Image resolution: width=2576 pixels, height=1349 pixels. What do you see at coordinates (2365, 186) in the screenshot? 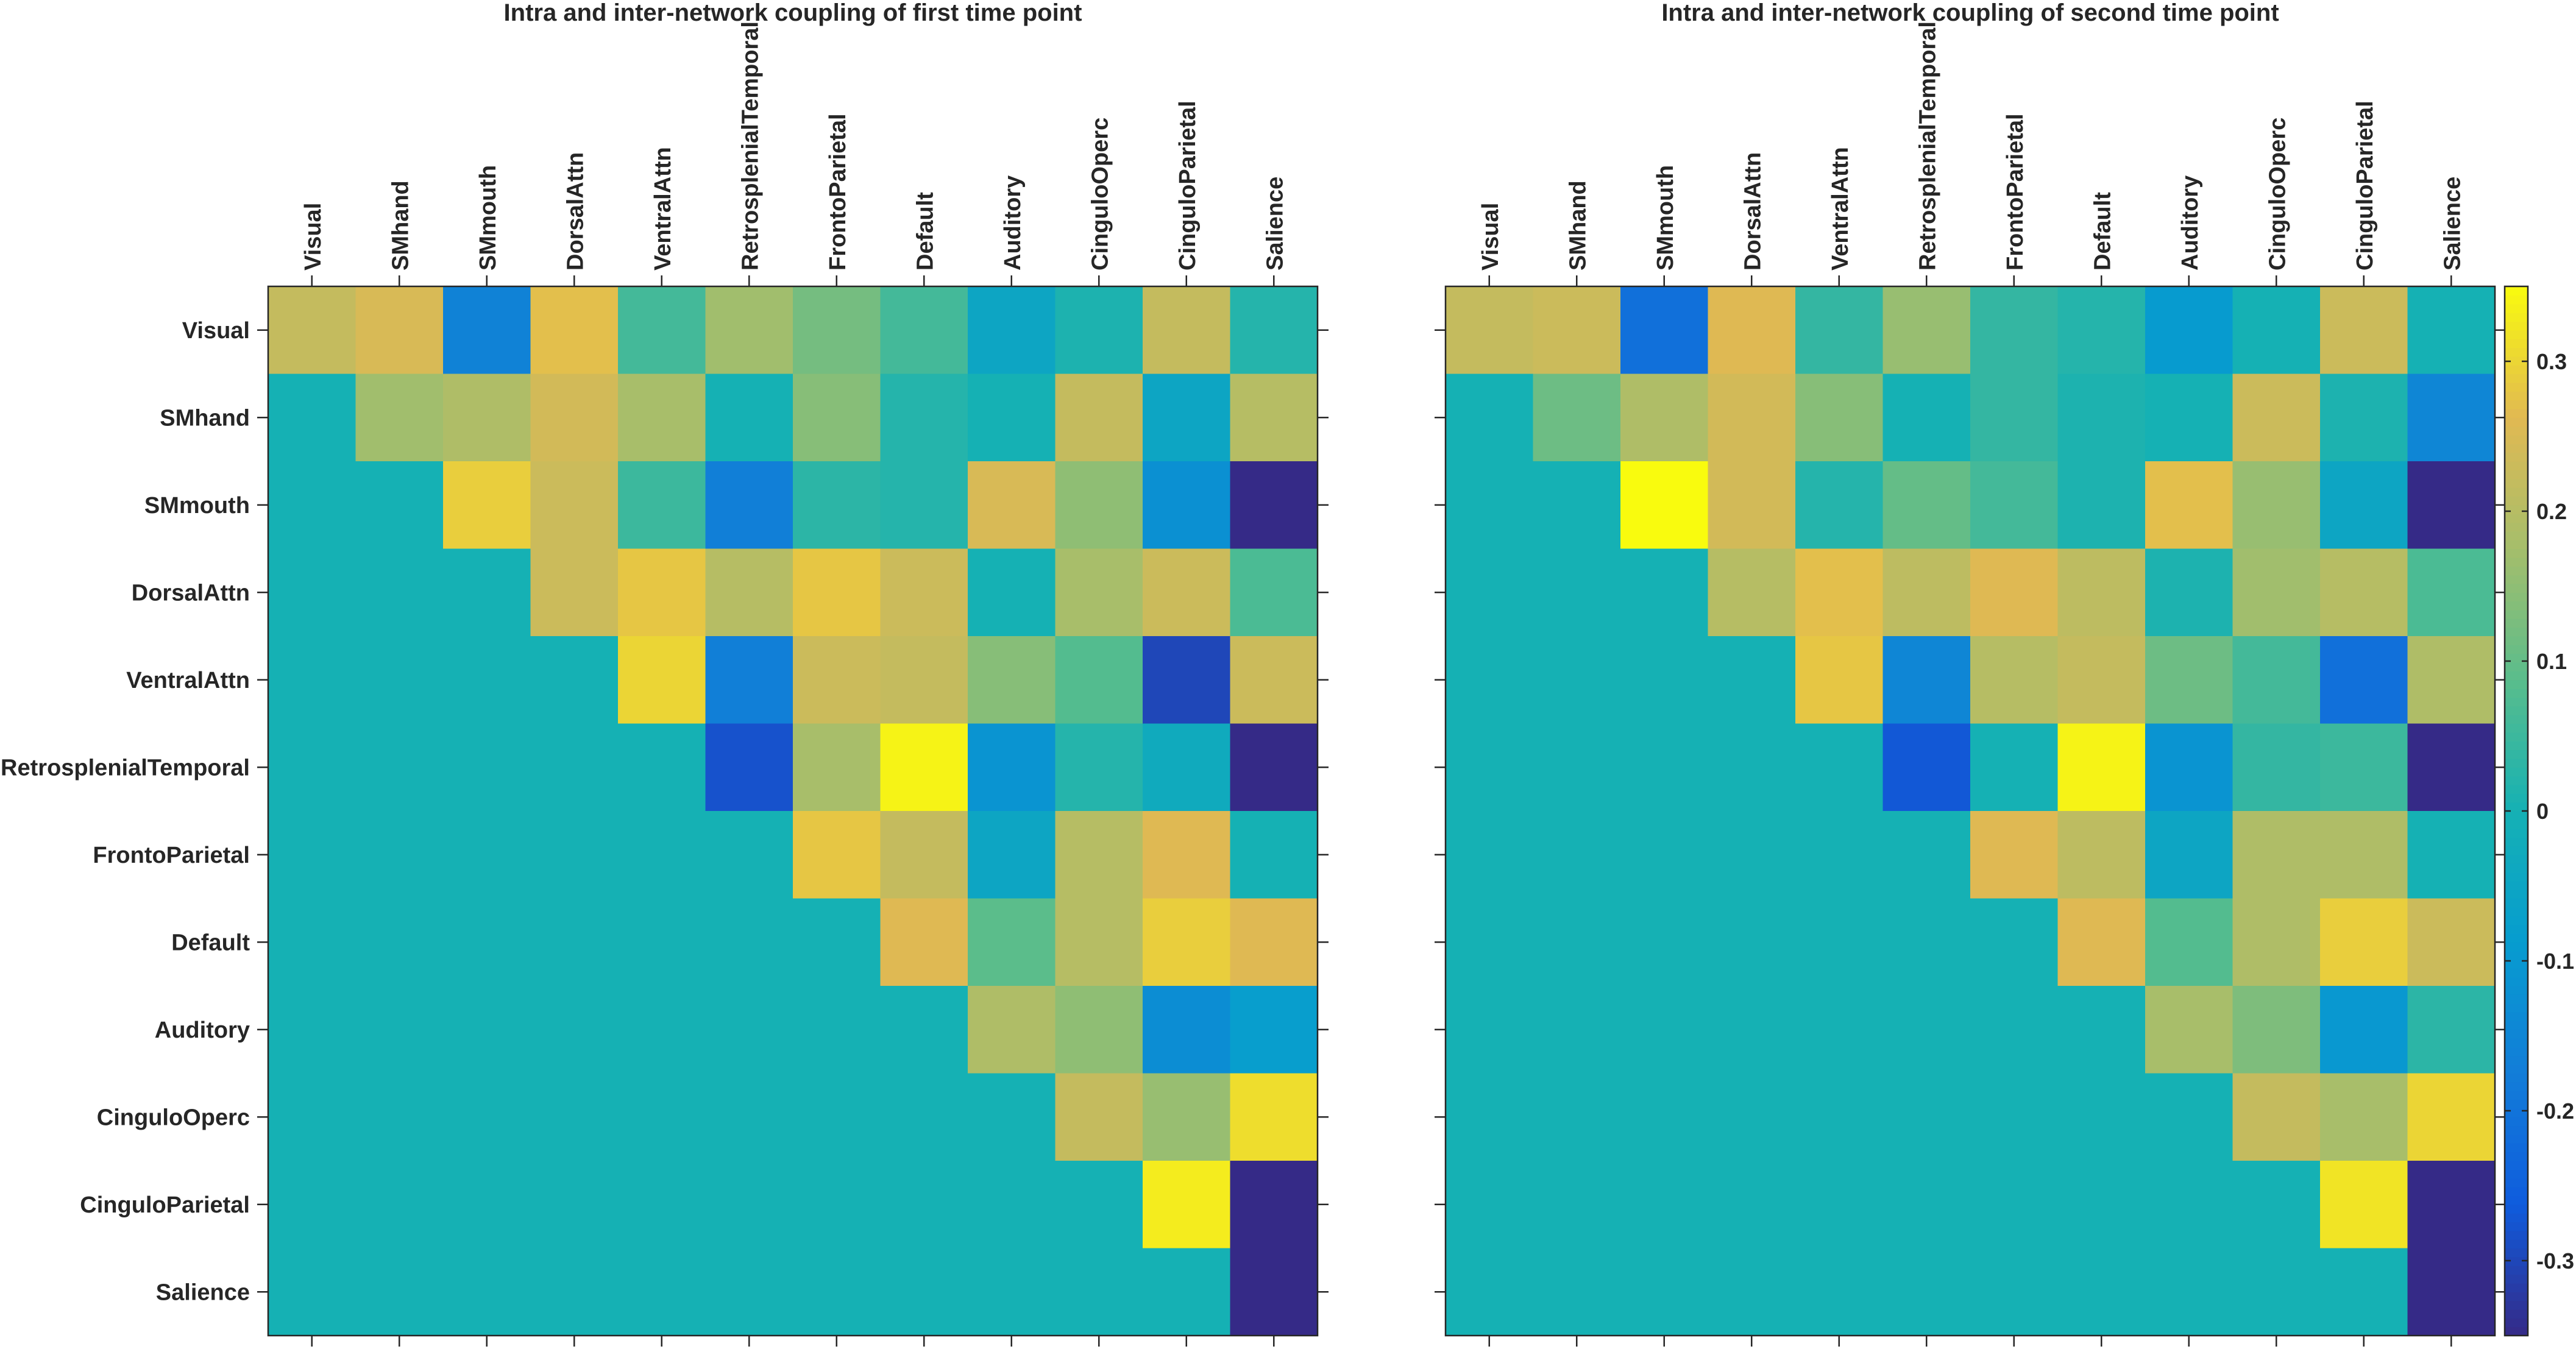
I see `column-label-cinguloparietal: CinguloParietal` at bounding box center [2365, 186].